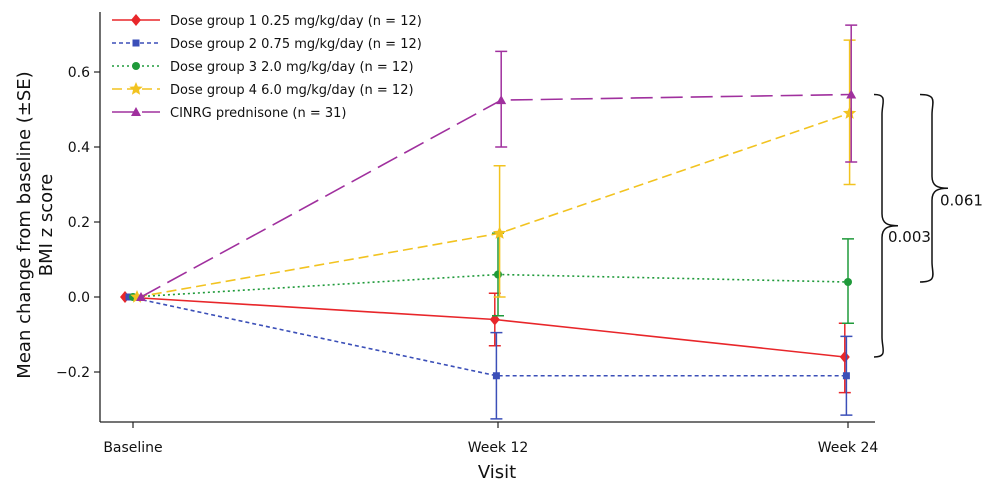  Describe the element at coordinates (909, 237) in the screenshot. I see `p-value-label: 0.003` at that location.